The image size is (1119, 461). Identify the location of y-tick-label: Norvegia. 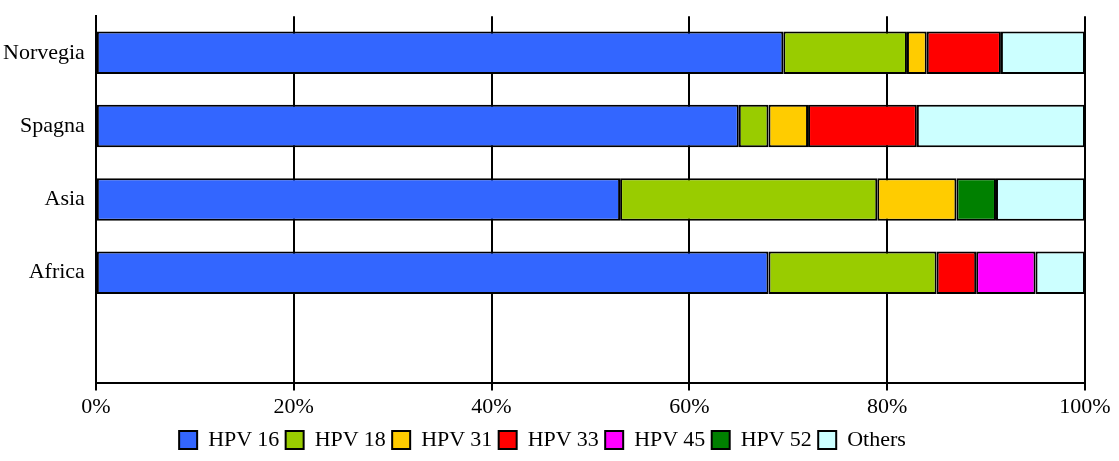
(44, 51).